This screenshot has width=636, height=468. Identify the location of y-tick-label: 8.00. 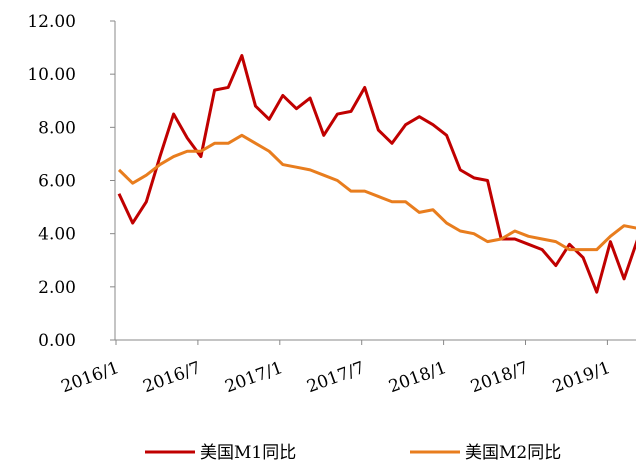
(57, 128).